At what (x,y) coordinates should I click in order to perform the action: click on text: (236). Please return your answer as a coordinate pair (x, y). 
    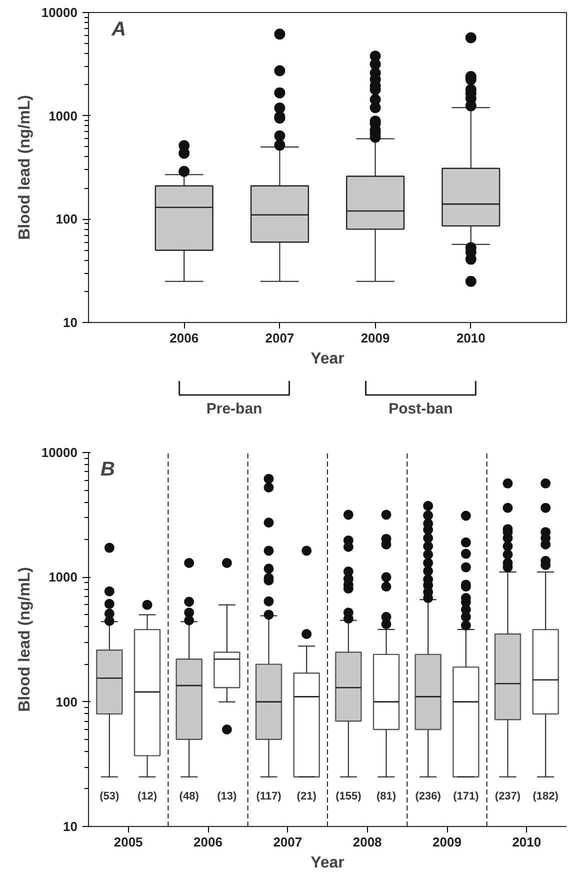
    Looking at the image, I should click on (428, 796).